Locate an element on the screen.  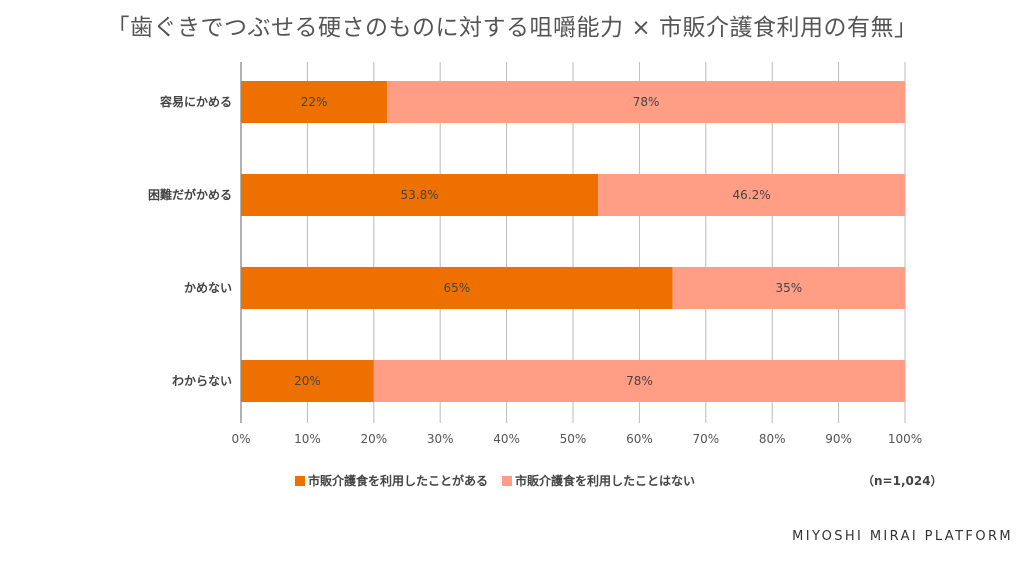
data-label: 22% is located at coordinates (314, 102).